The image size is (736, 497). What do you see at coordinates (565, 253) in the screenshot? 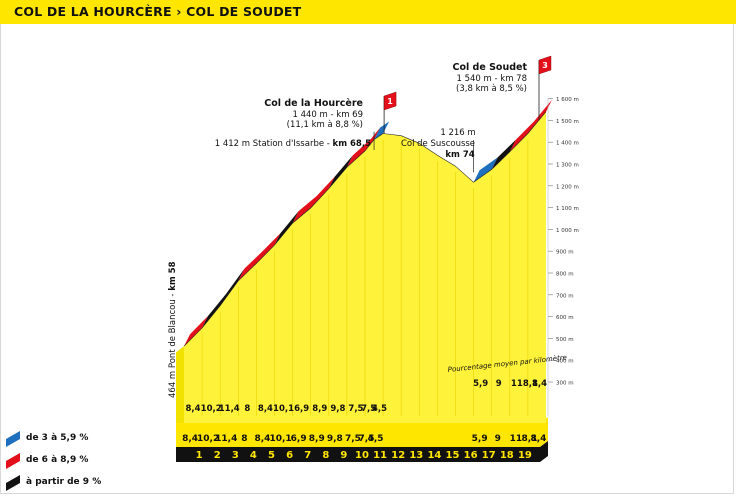
I see `y-tick-label: 900 m` at bounding box center [565, 253].